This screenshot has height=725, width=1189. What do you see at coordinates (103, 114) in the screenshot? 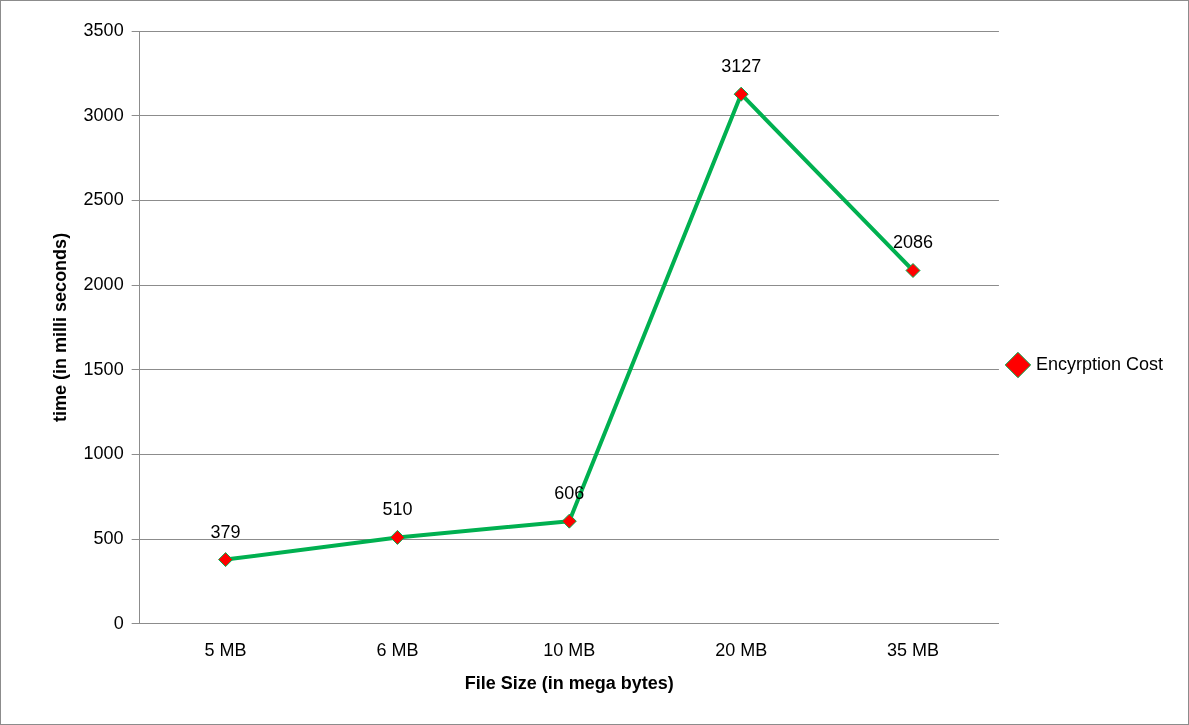
I see `y-tick-label: 3000` at bounding box center [103, 114].